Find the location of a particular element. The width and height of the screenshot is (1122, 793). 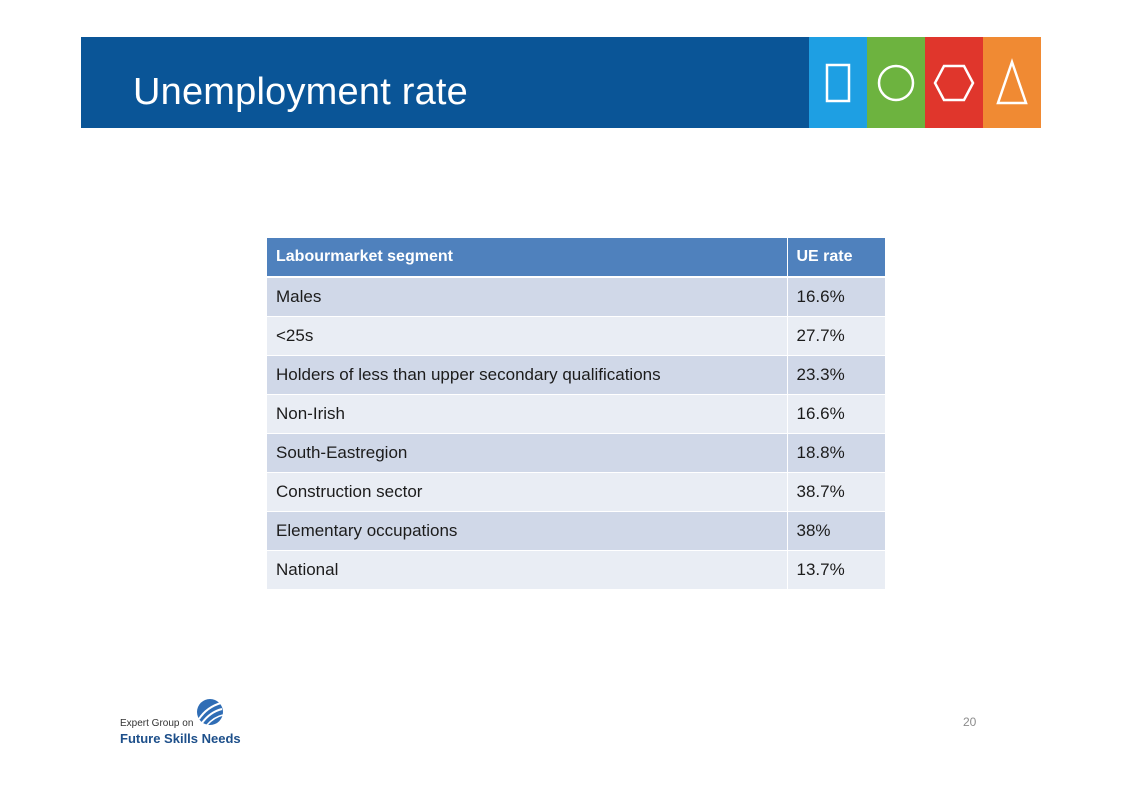

segment-cell: Construction sector is located at coordinates (527, 492).